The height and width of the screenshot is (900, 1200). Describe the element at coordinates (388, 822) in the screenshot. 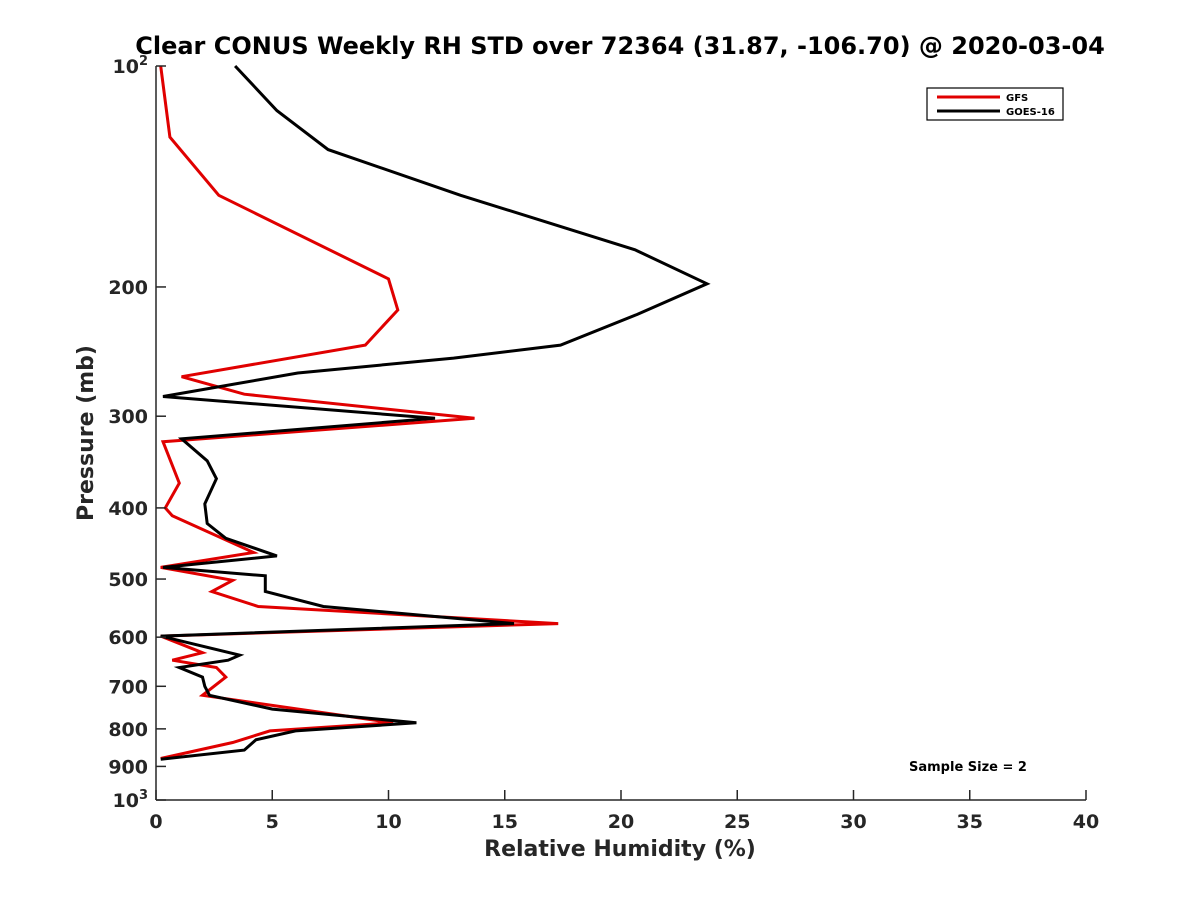

I see `x-tick-label: 10` at that location.